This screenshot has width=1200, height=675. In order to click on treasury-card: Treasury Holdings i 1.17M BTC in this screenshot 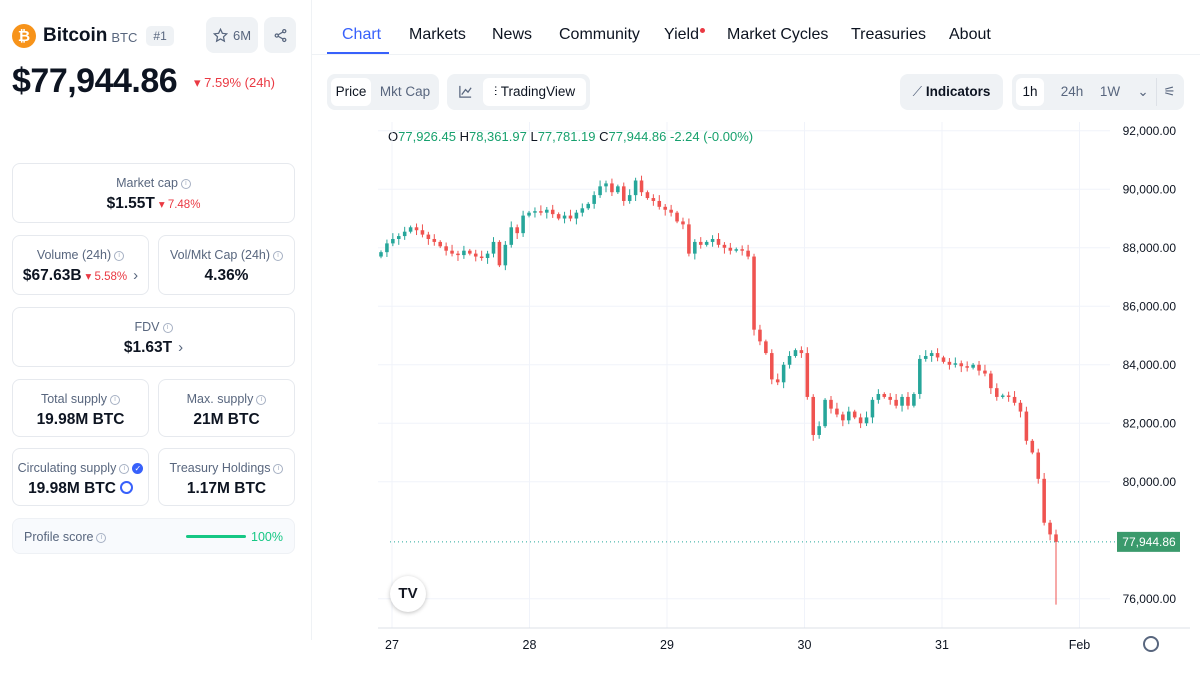, I will do `click(226, 477)`.